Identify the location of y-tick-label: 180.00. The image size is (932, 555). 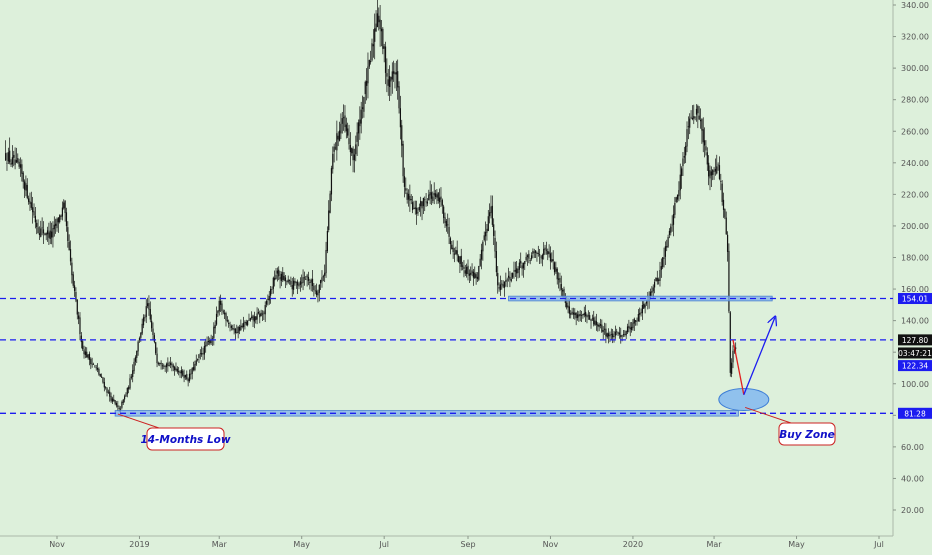
(915, 258).